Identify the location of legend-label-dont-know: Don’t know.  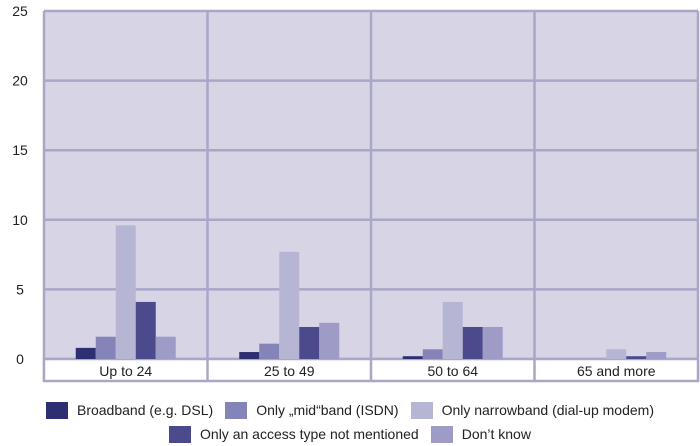
(496, 434).